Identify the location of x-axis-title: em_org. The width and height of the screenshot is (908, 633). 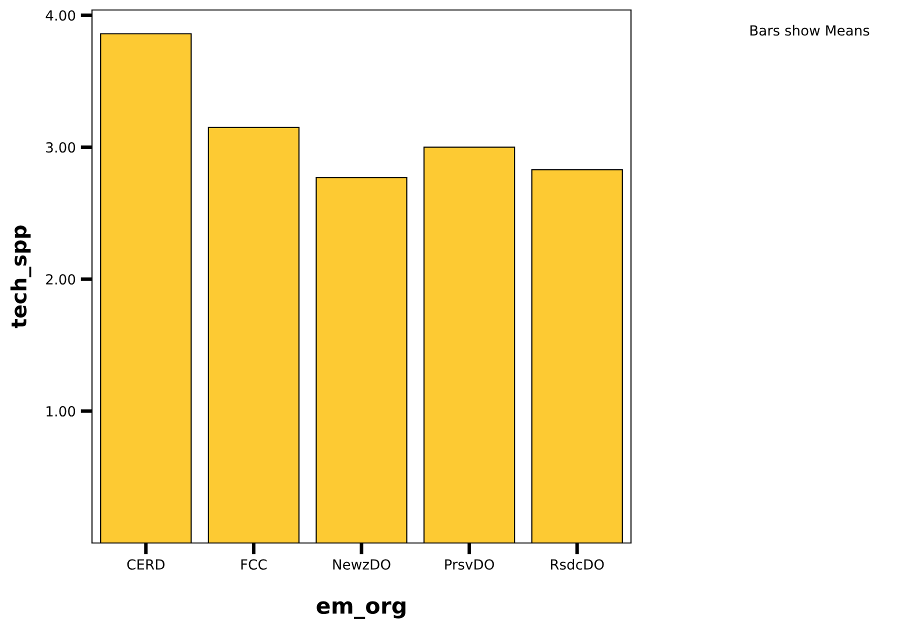
(361, 610).